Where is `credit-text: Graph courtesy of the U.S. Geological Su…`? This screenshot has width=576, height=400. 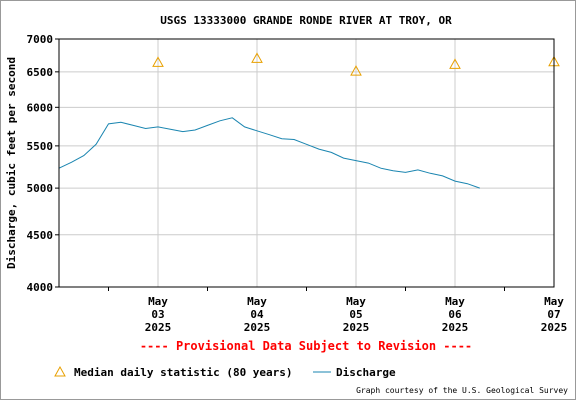
credit-text: Graph courtesy of the U.S. Geological Su… is located at coordinates (462, 390).